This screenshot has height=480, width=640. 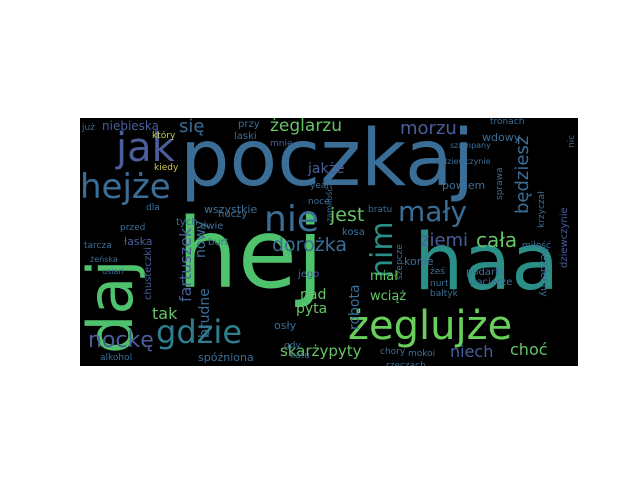 I want to click on word-hej: hej, so click(x=250, y=254).